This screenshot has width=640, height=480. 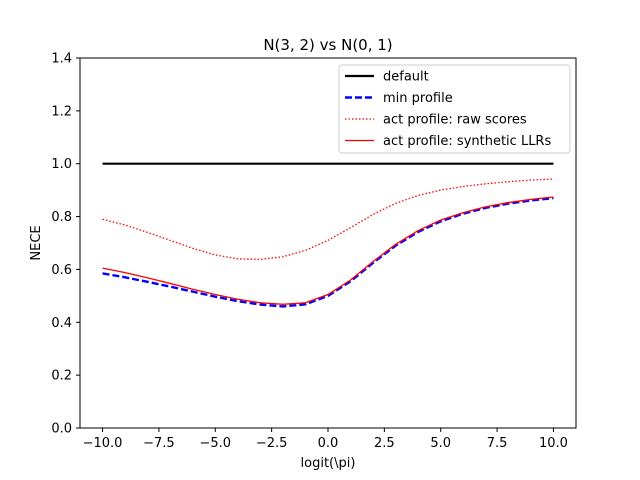 What do you see at coordinates (159, 443) in the screenshot?
I see `x-tick-label: −7.5` at bounding box center [159, 443].